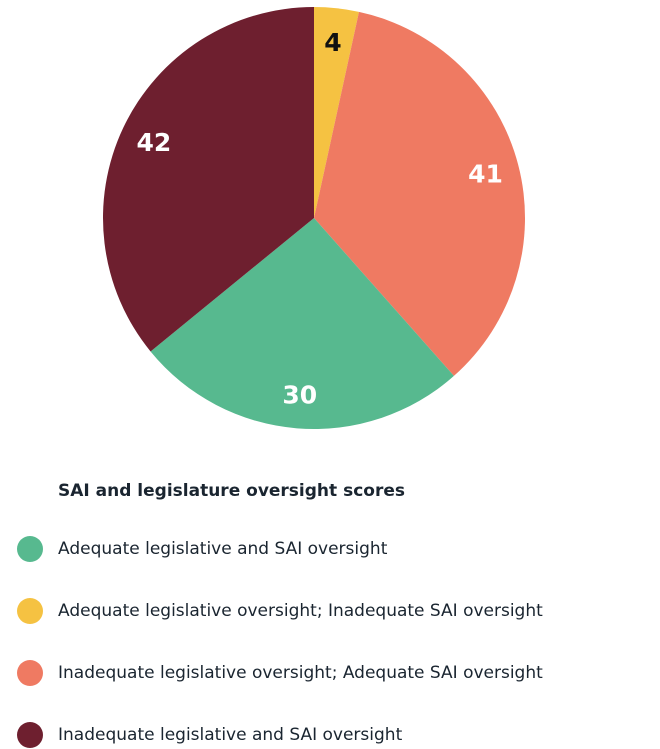 The image size is (660, 749). Describe the element at coordinates (332, 42) in the screenshot. I see `slice-label: 4` at that location.